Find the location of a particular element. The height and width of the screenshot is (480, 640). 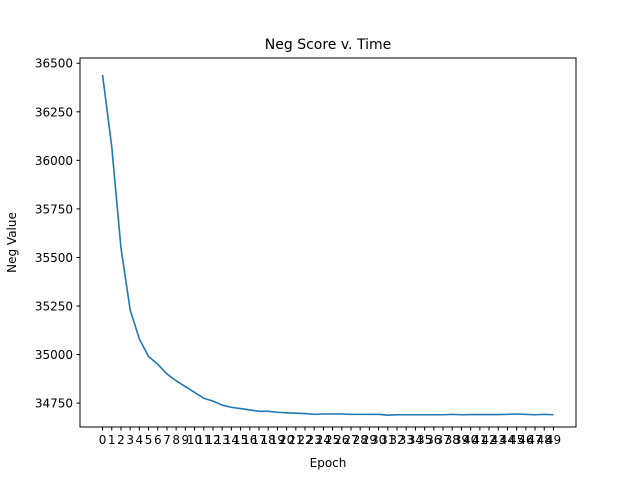

y-tick-label-5: 36000 is located at coordinates (54, 161).